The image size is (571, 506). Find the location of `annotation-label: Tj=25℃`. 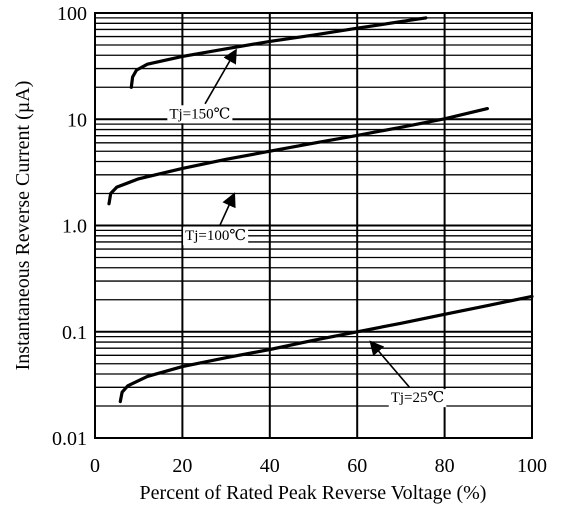

annotation-label: Tj=25℃ is located at coordinates (418, 398).